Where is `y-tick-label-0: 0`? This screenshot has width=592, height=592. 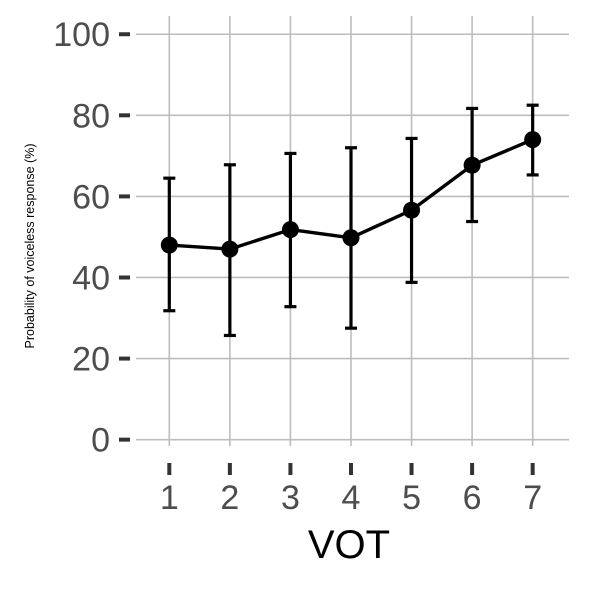
y-tick-label-0: 0 is located at coordinates (100, 441).